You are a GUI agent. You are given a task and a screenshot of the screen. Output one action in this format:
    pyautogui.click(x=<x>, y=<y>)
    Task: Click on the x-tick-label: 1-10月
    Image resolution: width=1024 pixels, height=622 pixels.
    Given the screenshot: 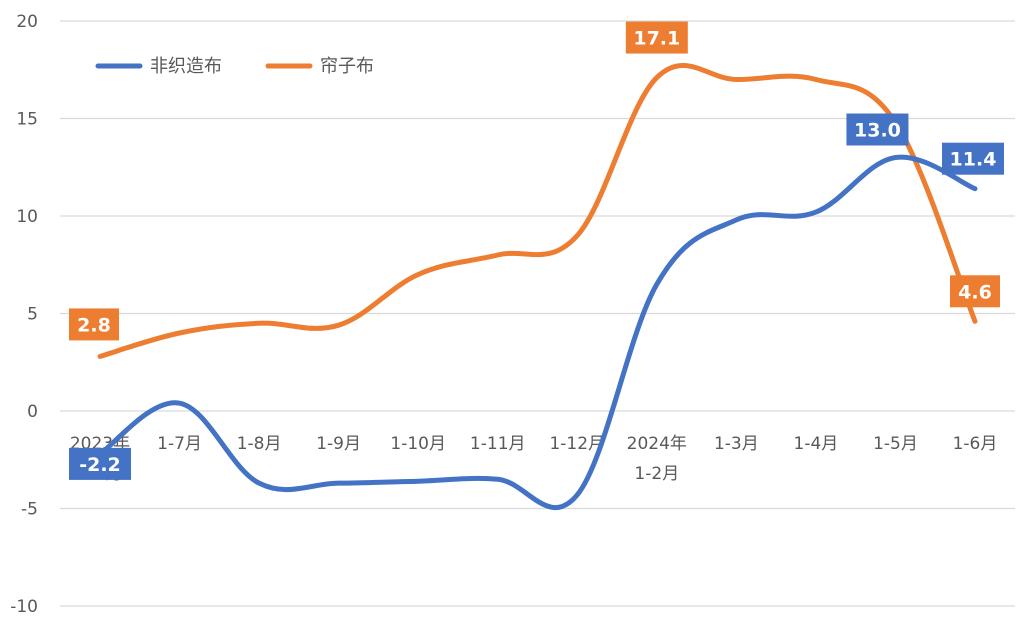 What is the action you would take?
    pyautogui.click(x=418, y=444)
    